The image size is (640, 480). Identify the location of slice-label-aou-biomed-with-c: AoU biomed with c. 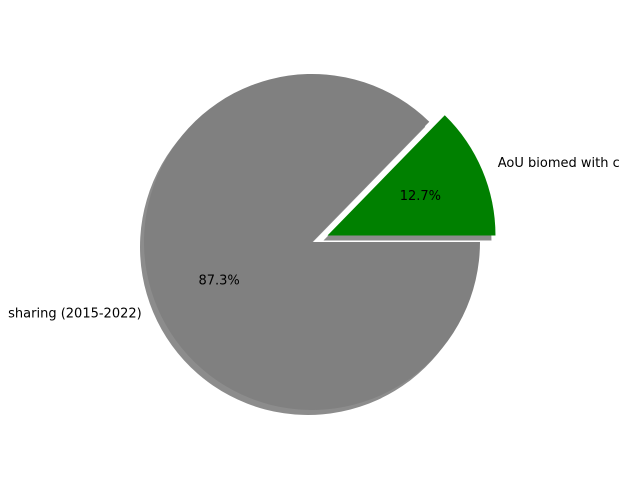
(559, 163).